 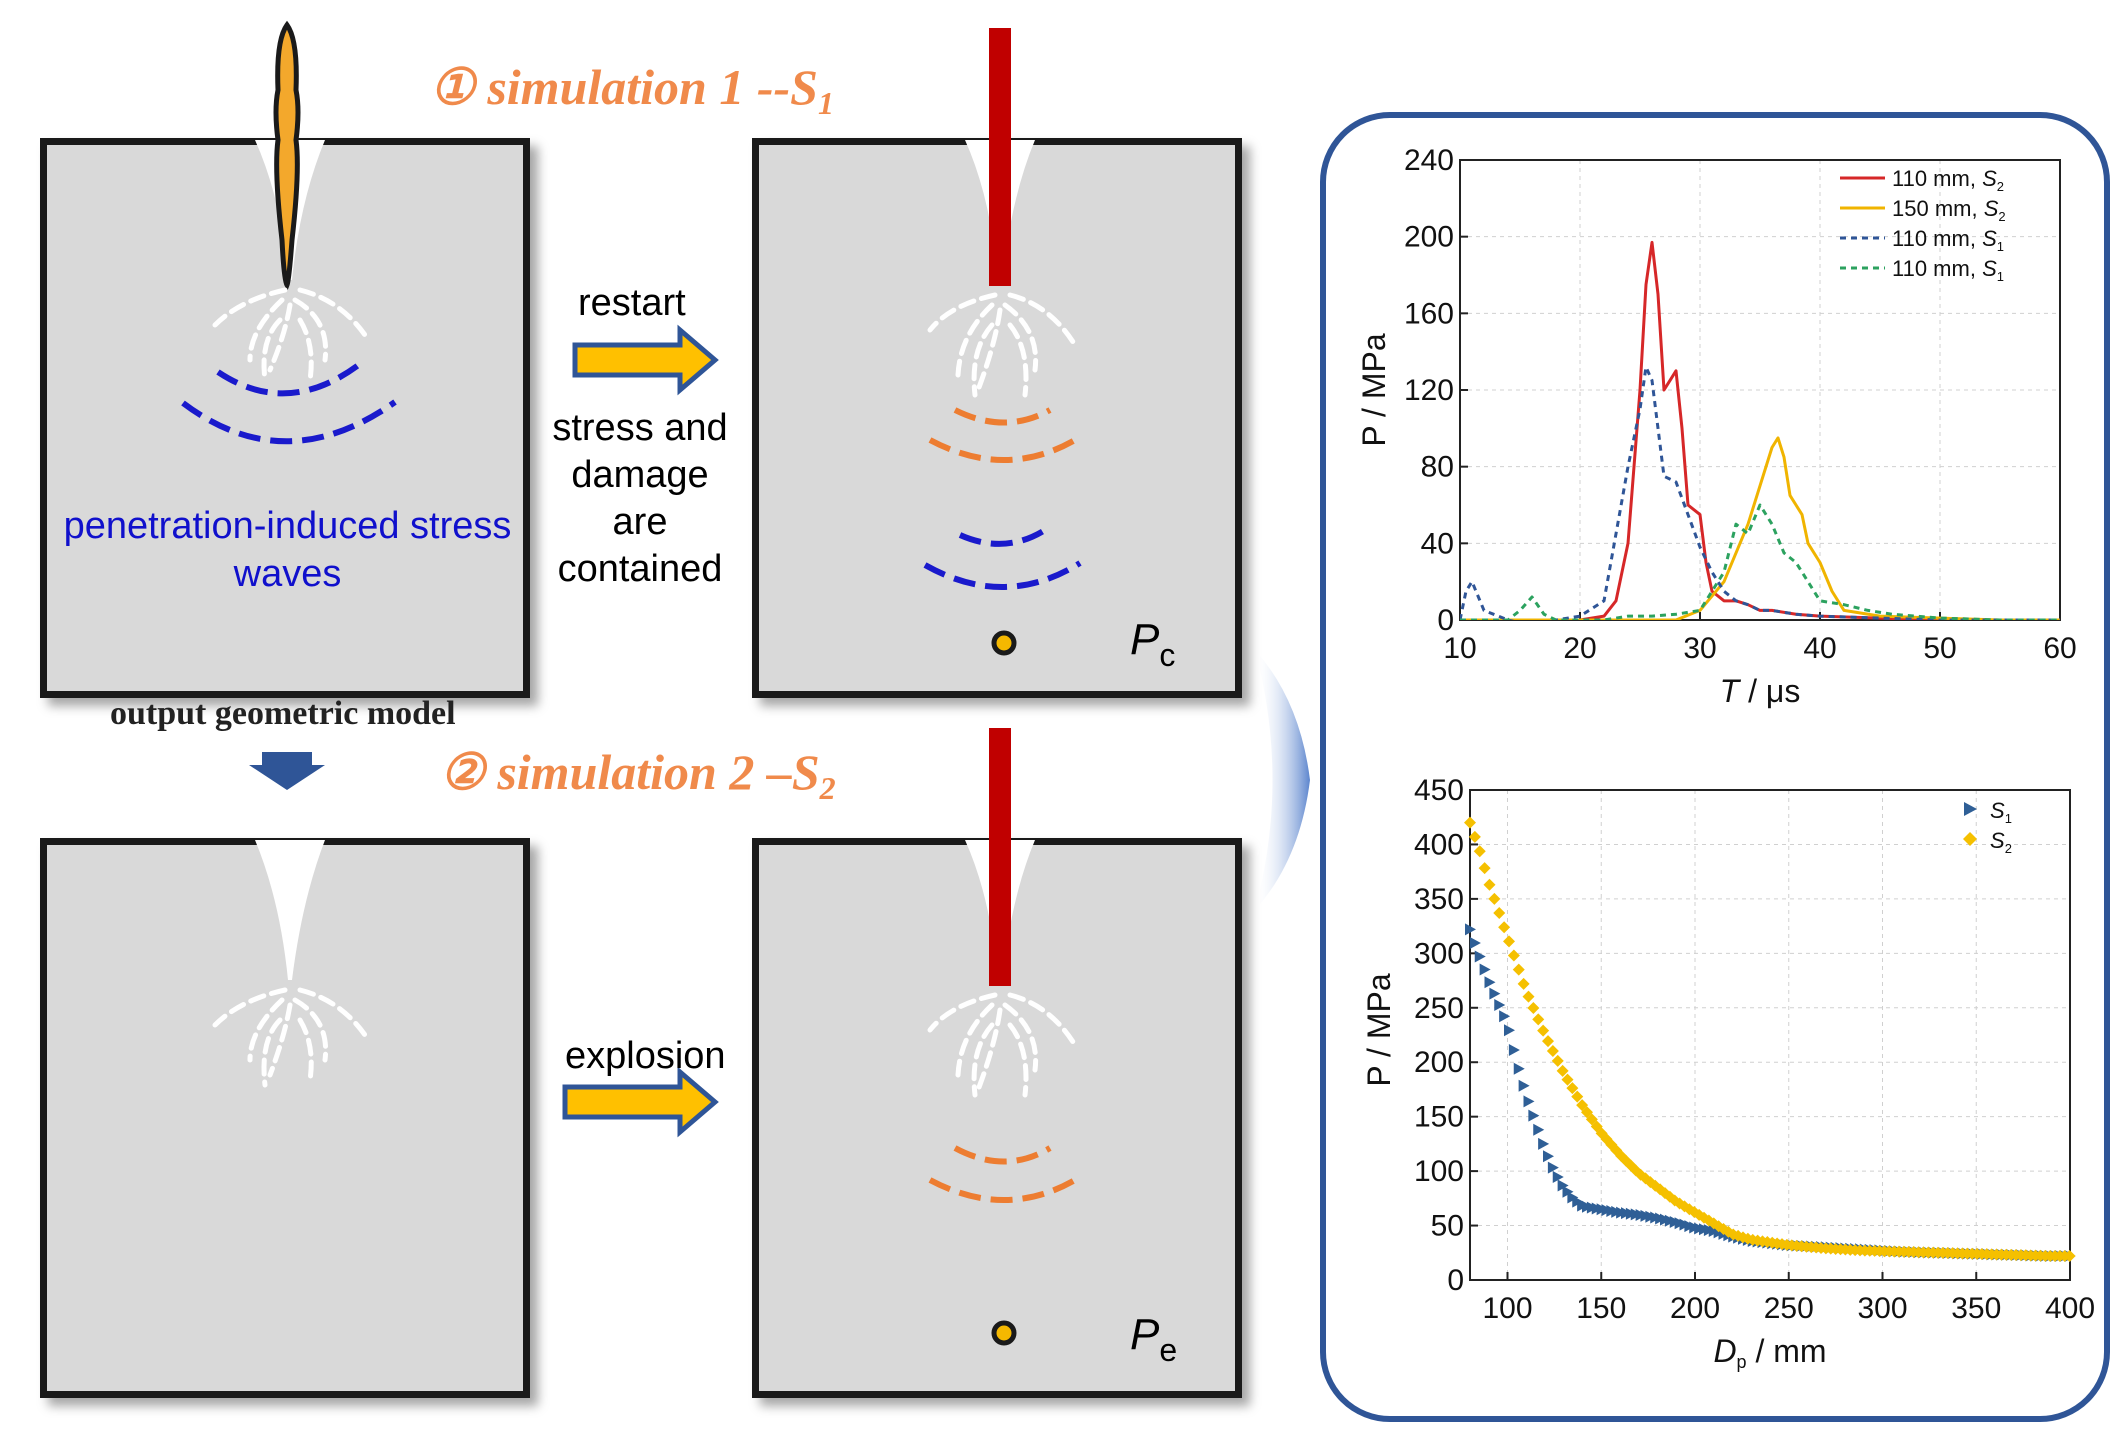 What do you see at coordinates (2070, 1308) in the screenshot?
I see `x-tick-label: 400` at bounding box center [2070, 1308].